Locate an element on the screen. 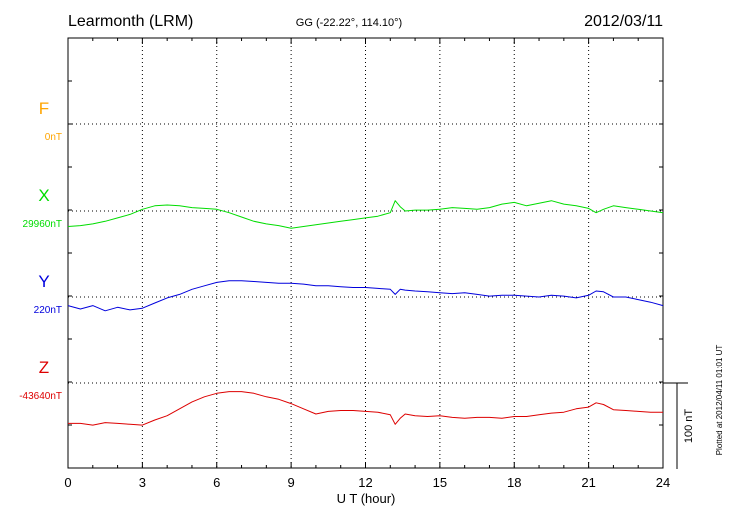 The height and width of the screenshot is (520, 730). x-tick-label: 3 is located at coordinates (142, 482).